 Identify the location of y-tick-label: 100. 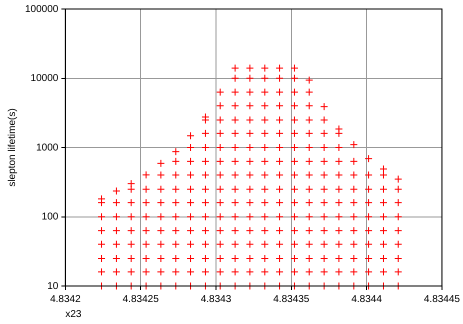
(50, 217).